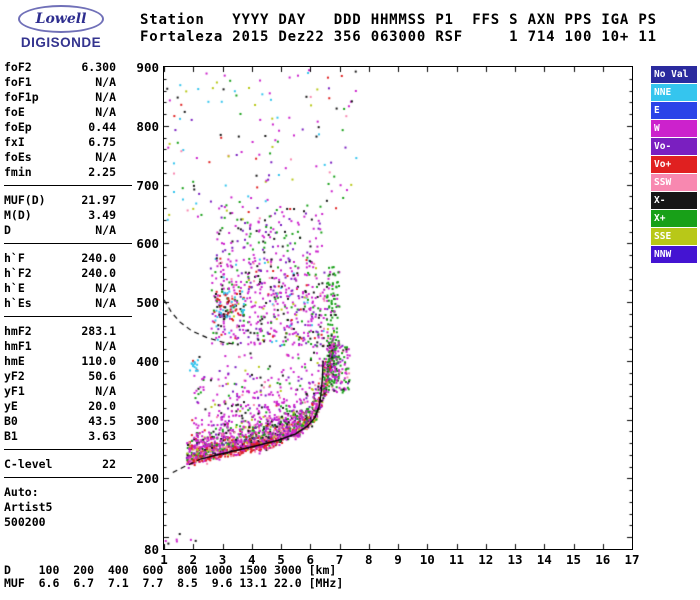 The height and width of the screenshot is (600, 700). What do you see at coordinates (25, 200) in the screenshot?
I see `param-label: MUF(D)` at bounding box center [25, 200].